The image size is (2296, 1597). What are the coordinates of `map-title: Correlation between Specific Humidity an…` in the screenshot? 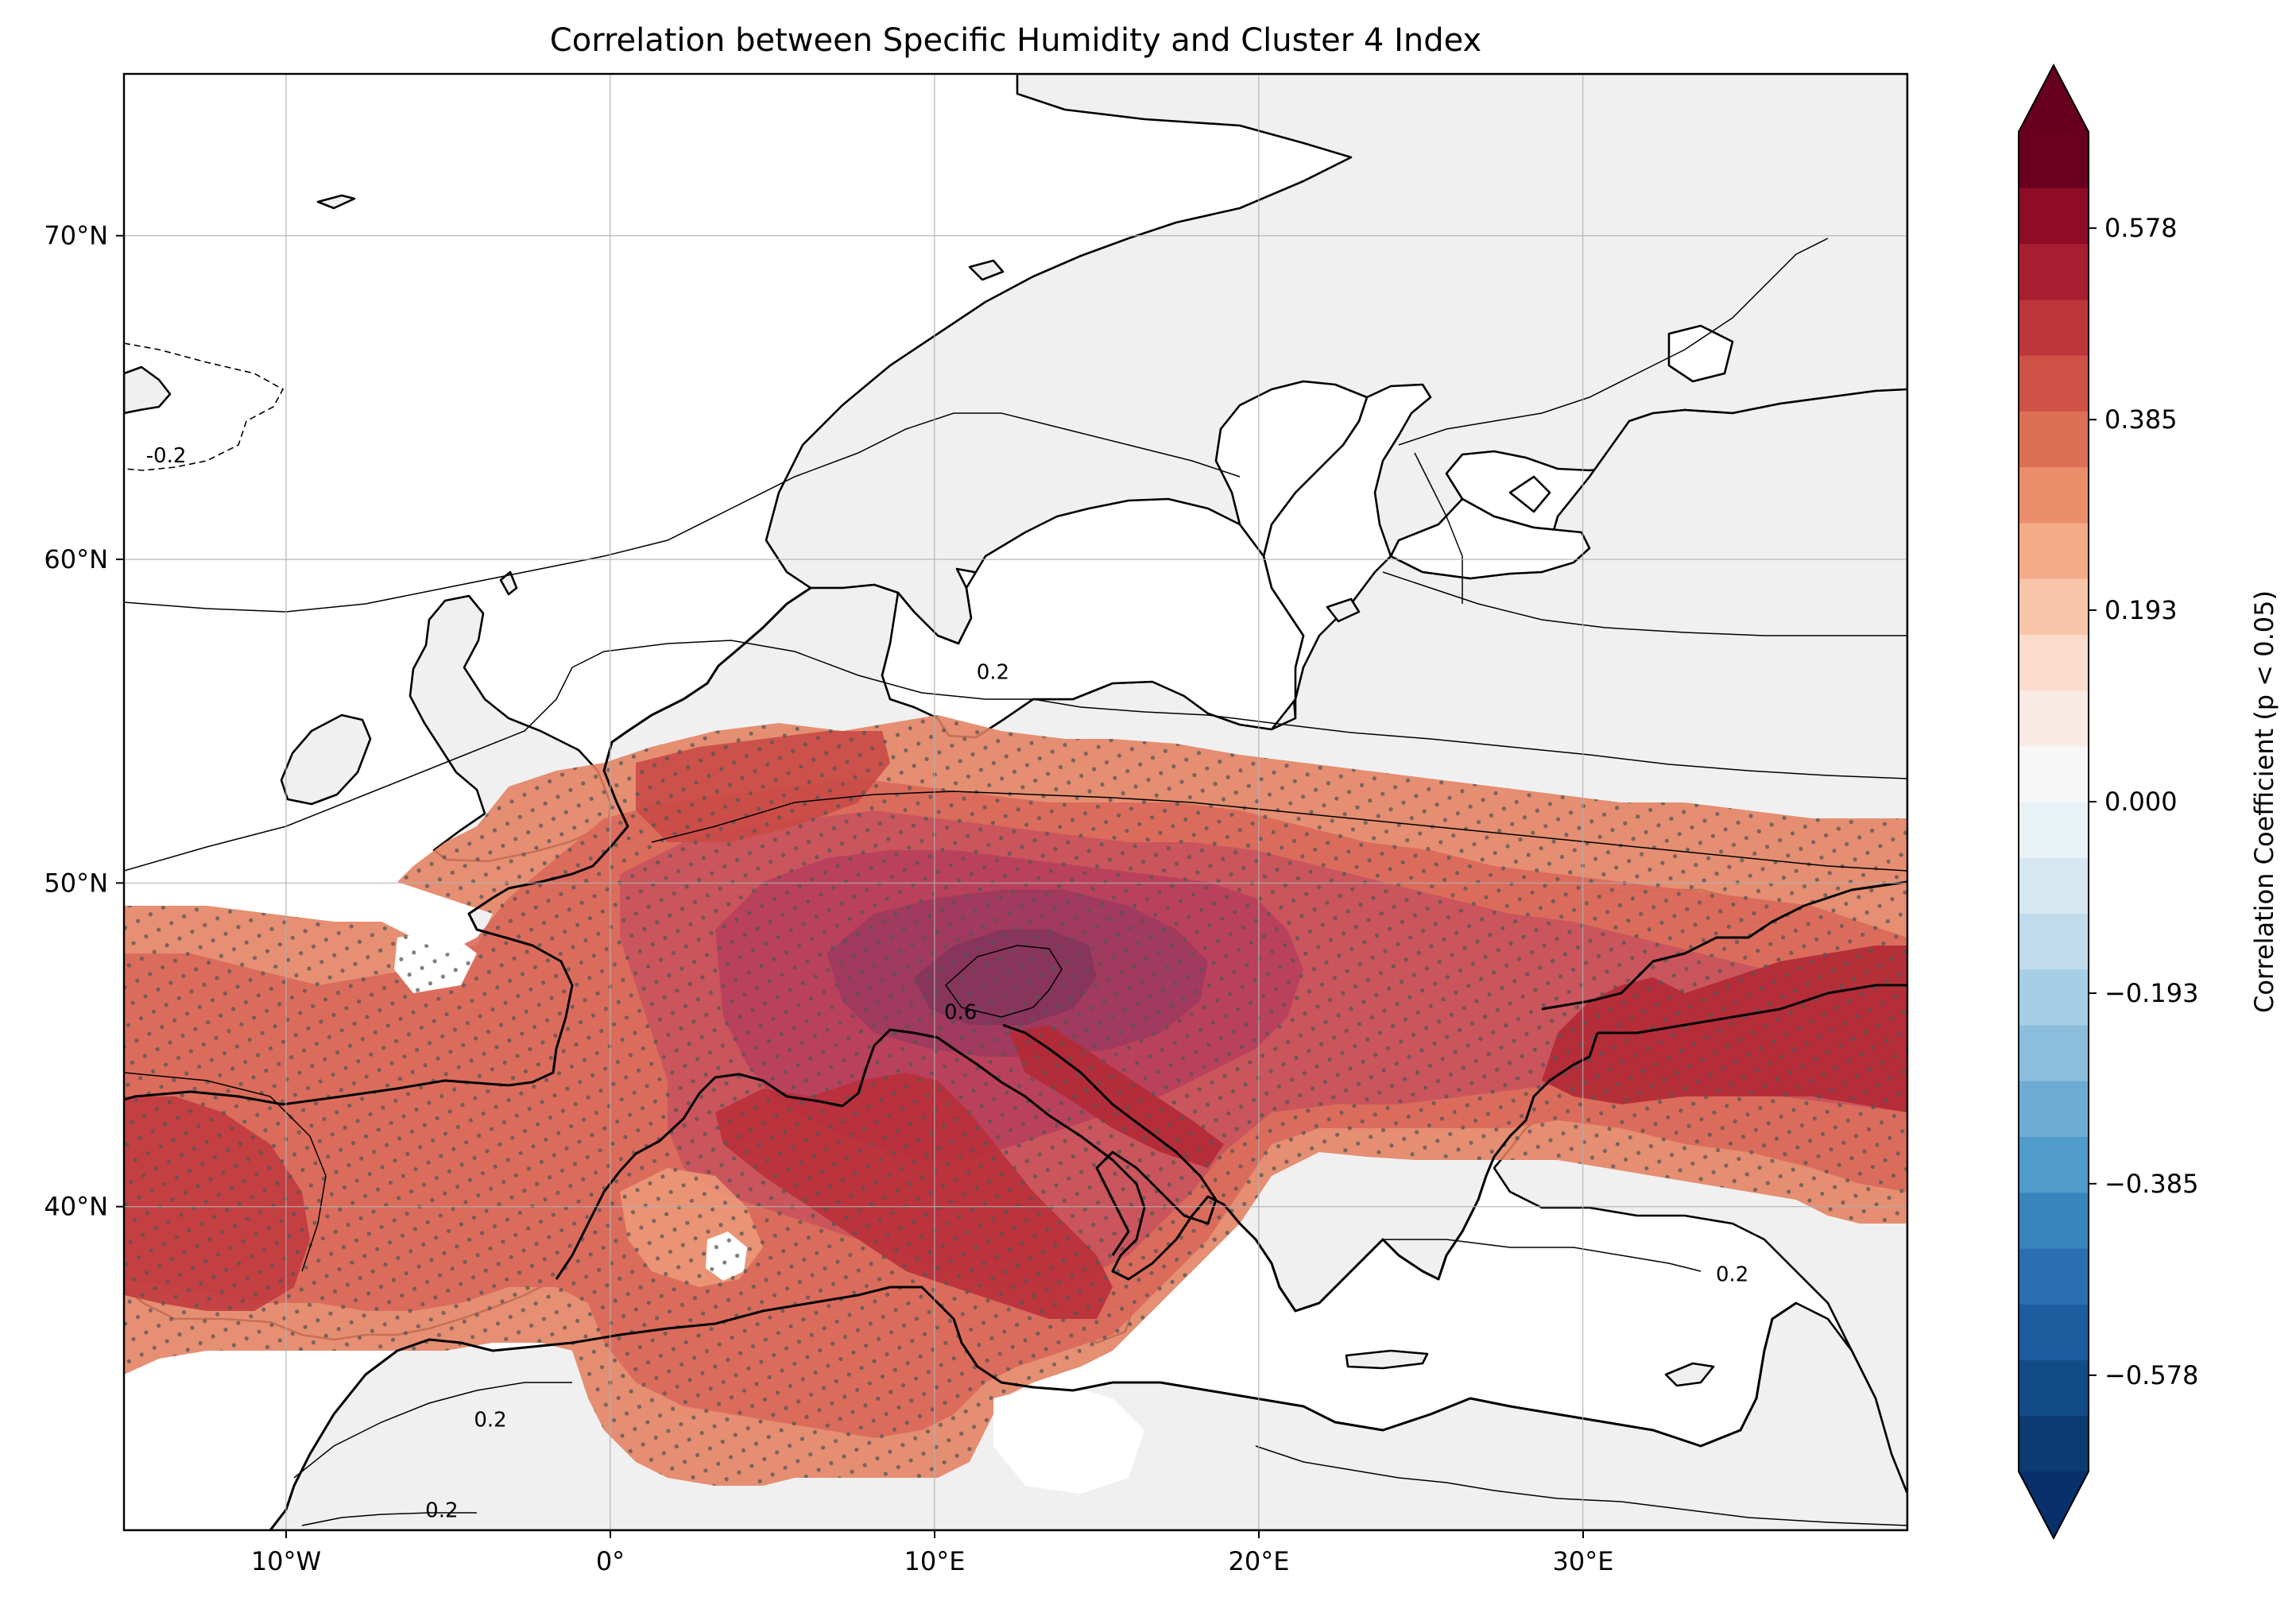 It's located at (1015, 40).